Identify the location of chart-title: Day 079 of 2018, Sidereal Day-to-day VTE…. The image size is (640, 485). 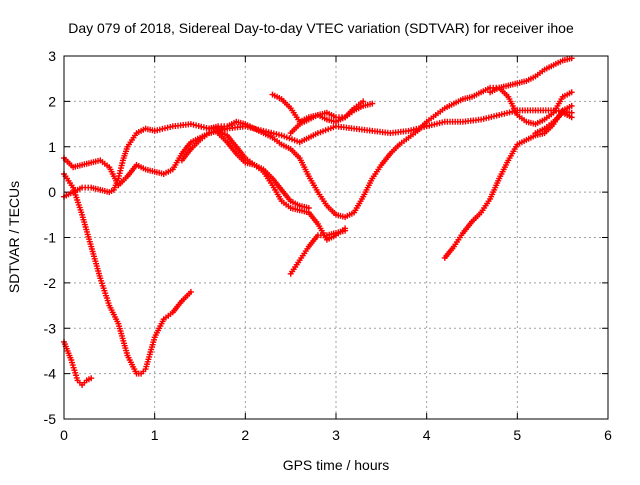
(321, 28).